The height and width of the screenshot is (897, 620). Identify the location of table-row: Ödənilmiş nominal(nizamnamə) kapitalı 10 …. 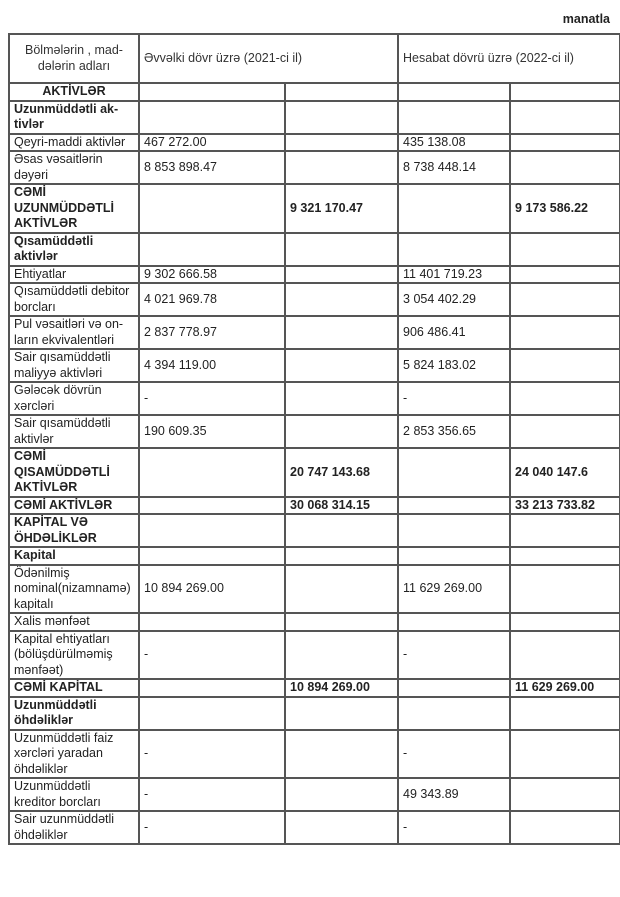
(314, 588).